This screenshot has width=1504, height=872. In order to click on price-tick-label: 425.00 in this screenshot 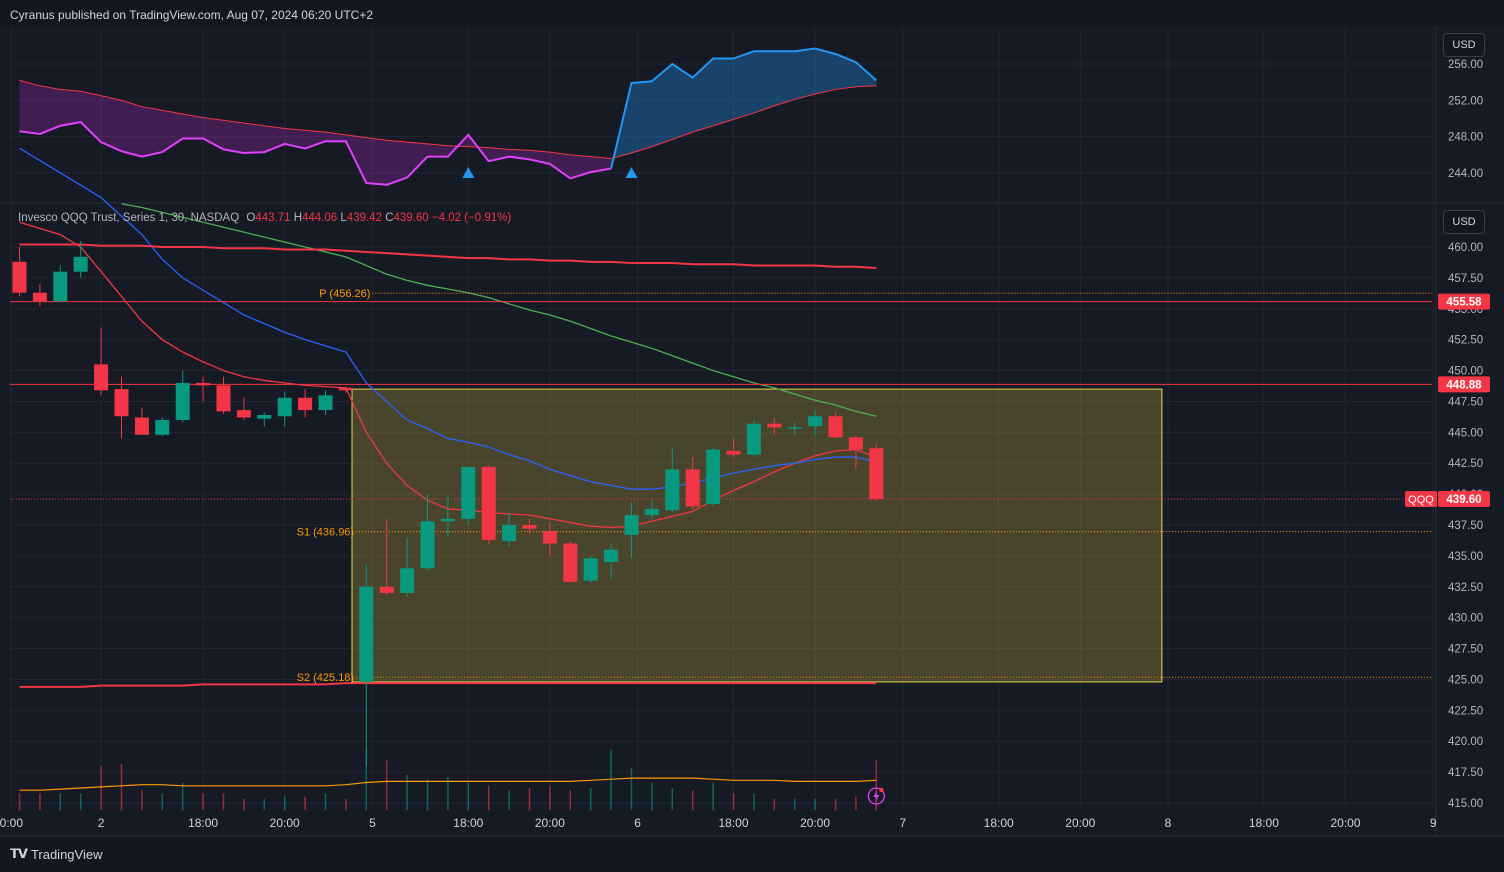, I will do `click(1465, 680)`.